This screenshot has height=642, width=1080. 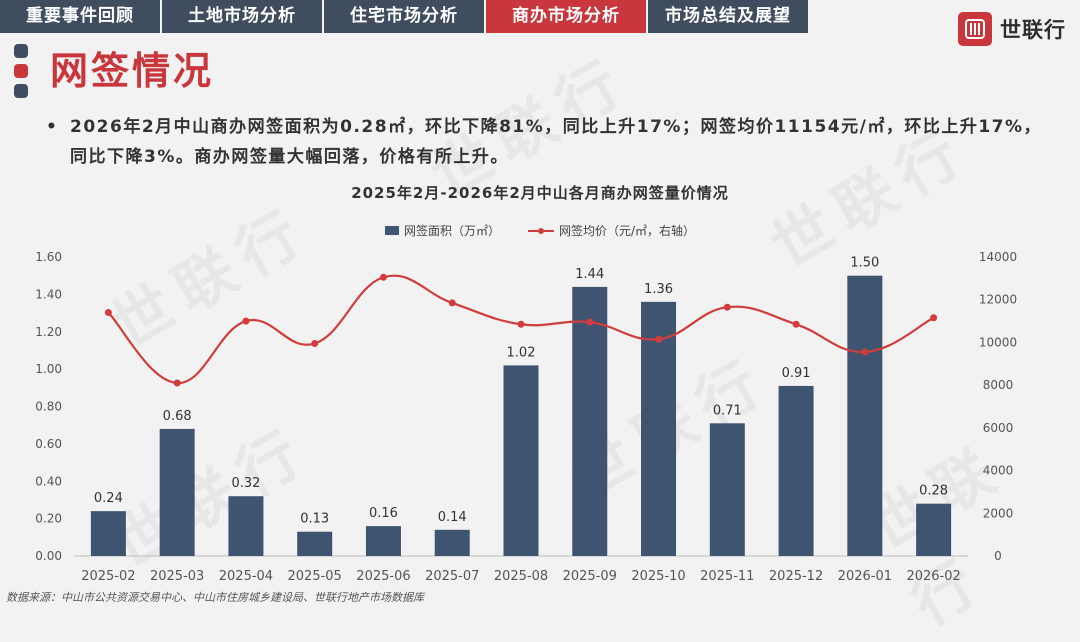 What do you see at coordinates (391, 230) in the screenshot?
I see `legend-bar-swatch` at bounding box center [391, 230].